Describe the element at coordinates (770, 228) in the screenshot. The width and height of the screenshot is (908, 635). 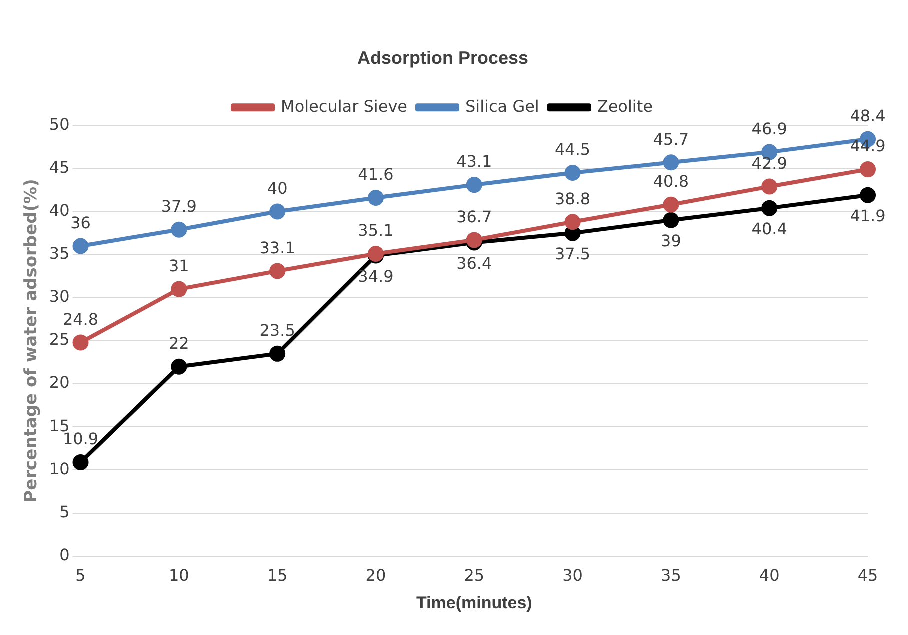
I see `data-label: 40.4` at that location.